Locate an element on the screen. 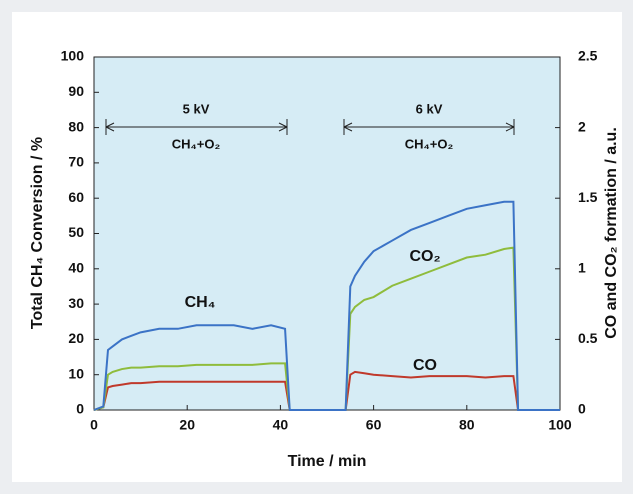 The image size is (633, 494). y2-tick-label: 0.5 is located at coordinates (588, 338).